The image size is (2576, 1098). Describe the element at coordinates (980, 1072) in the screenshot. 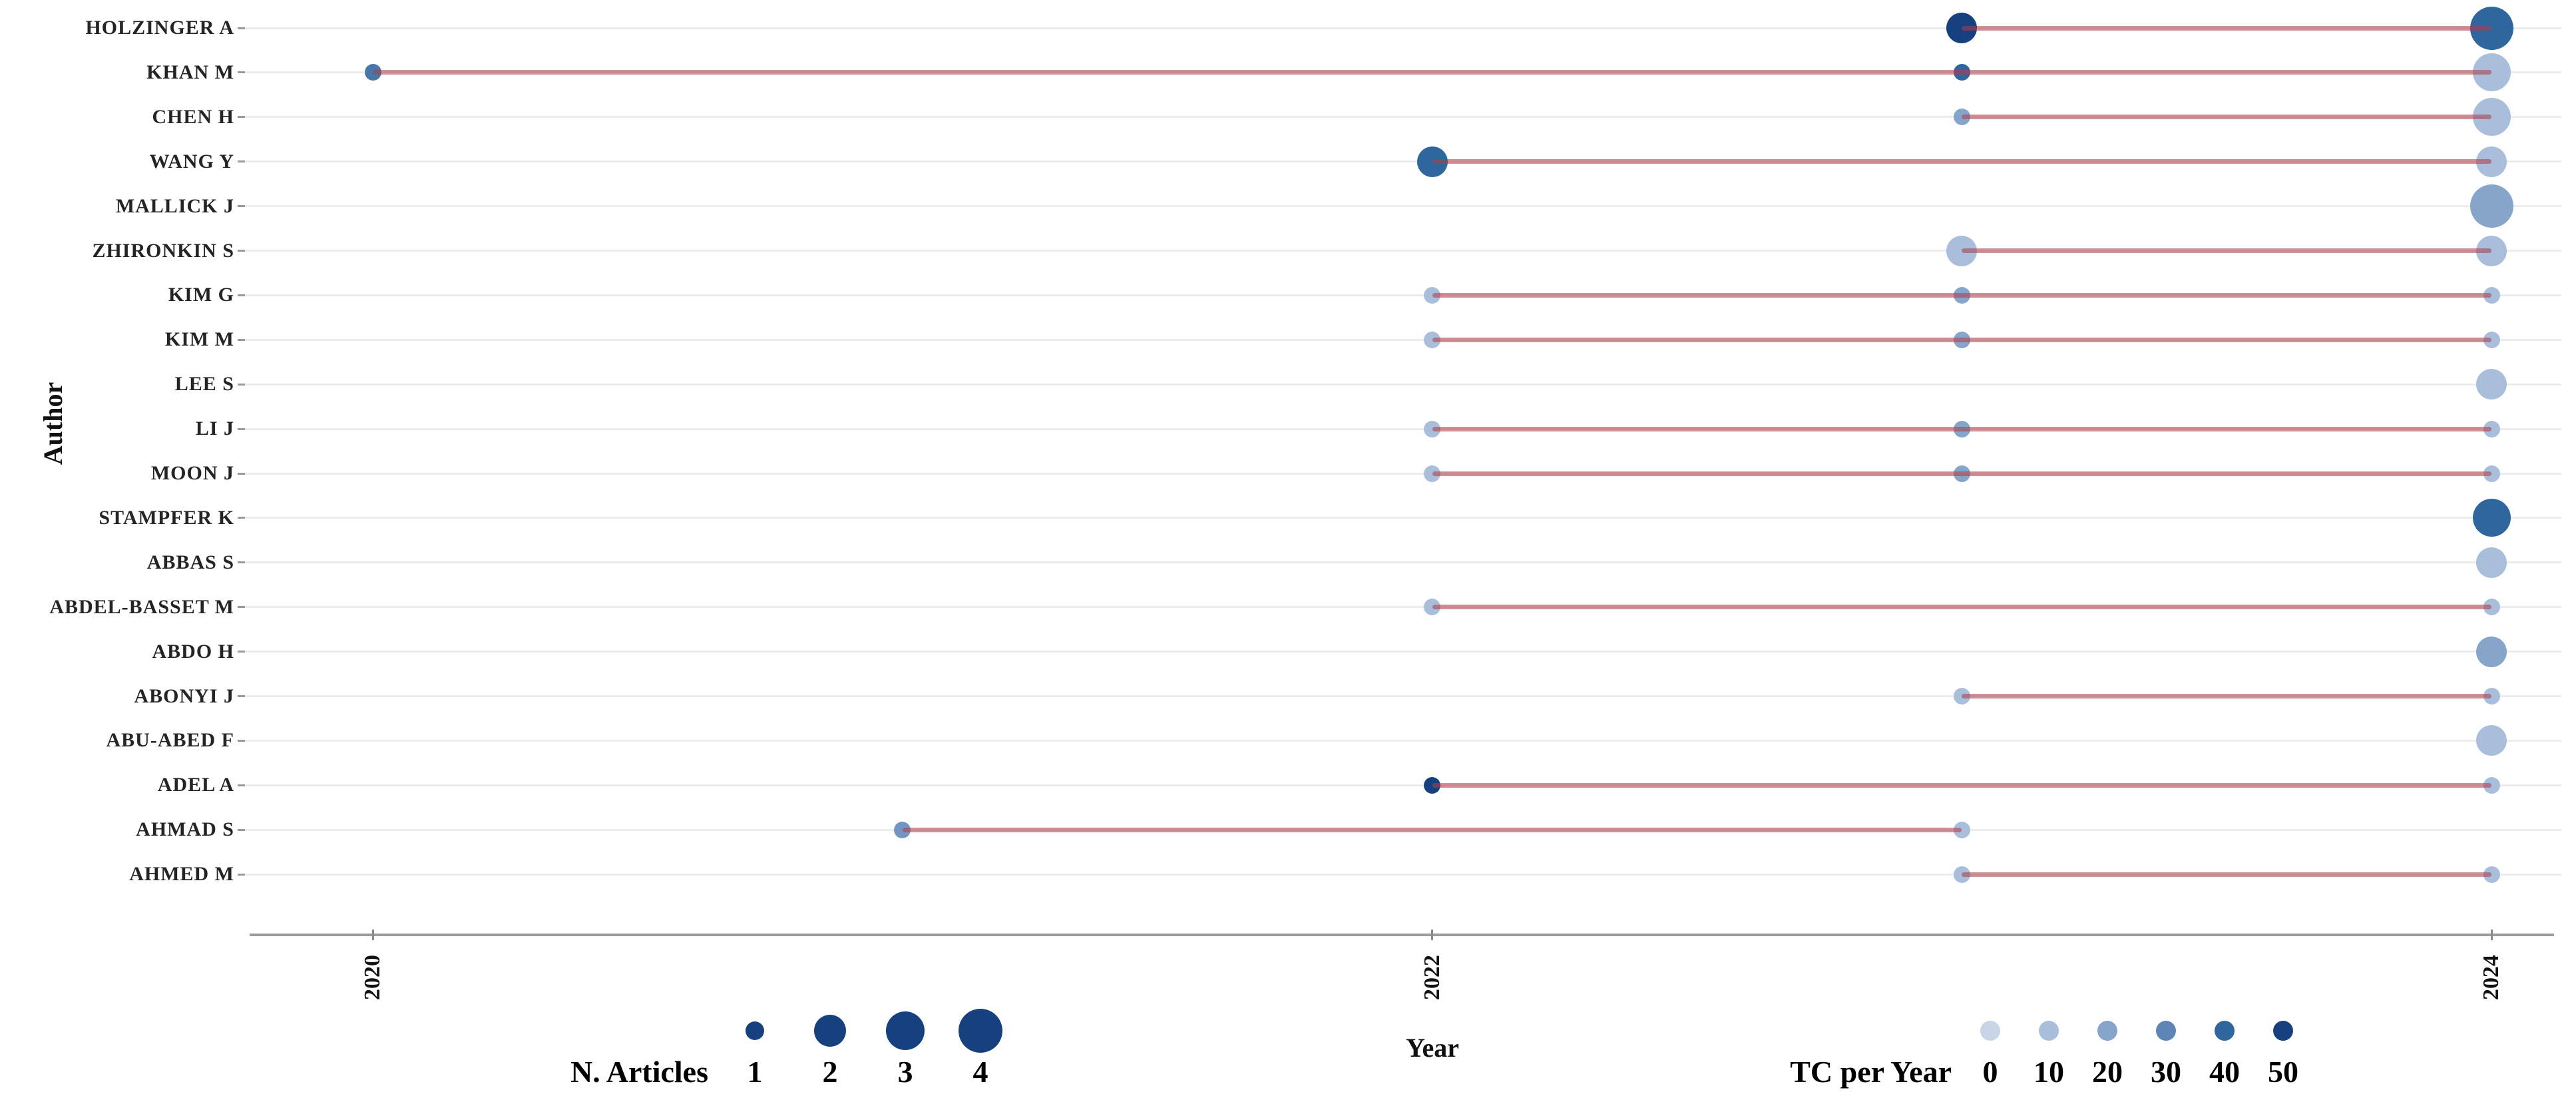

I see `articles-legend-value: 4` at that location.